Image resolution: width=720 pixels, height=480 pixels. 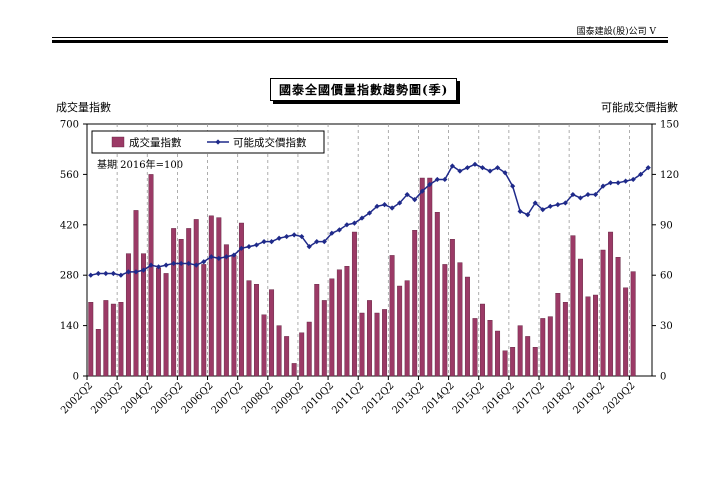 I want to click on left-axis-tick-label: 420, so click(x=69, y=225).